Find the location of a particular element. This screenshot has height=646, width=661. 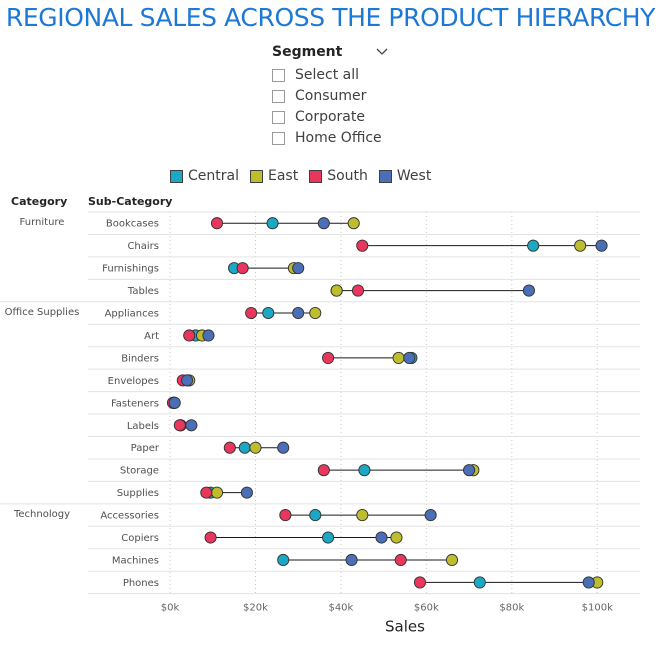

subcategory-label: Envelopes is located at coordinates (133, 381).